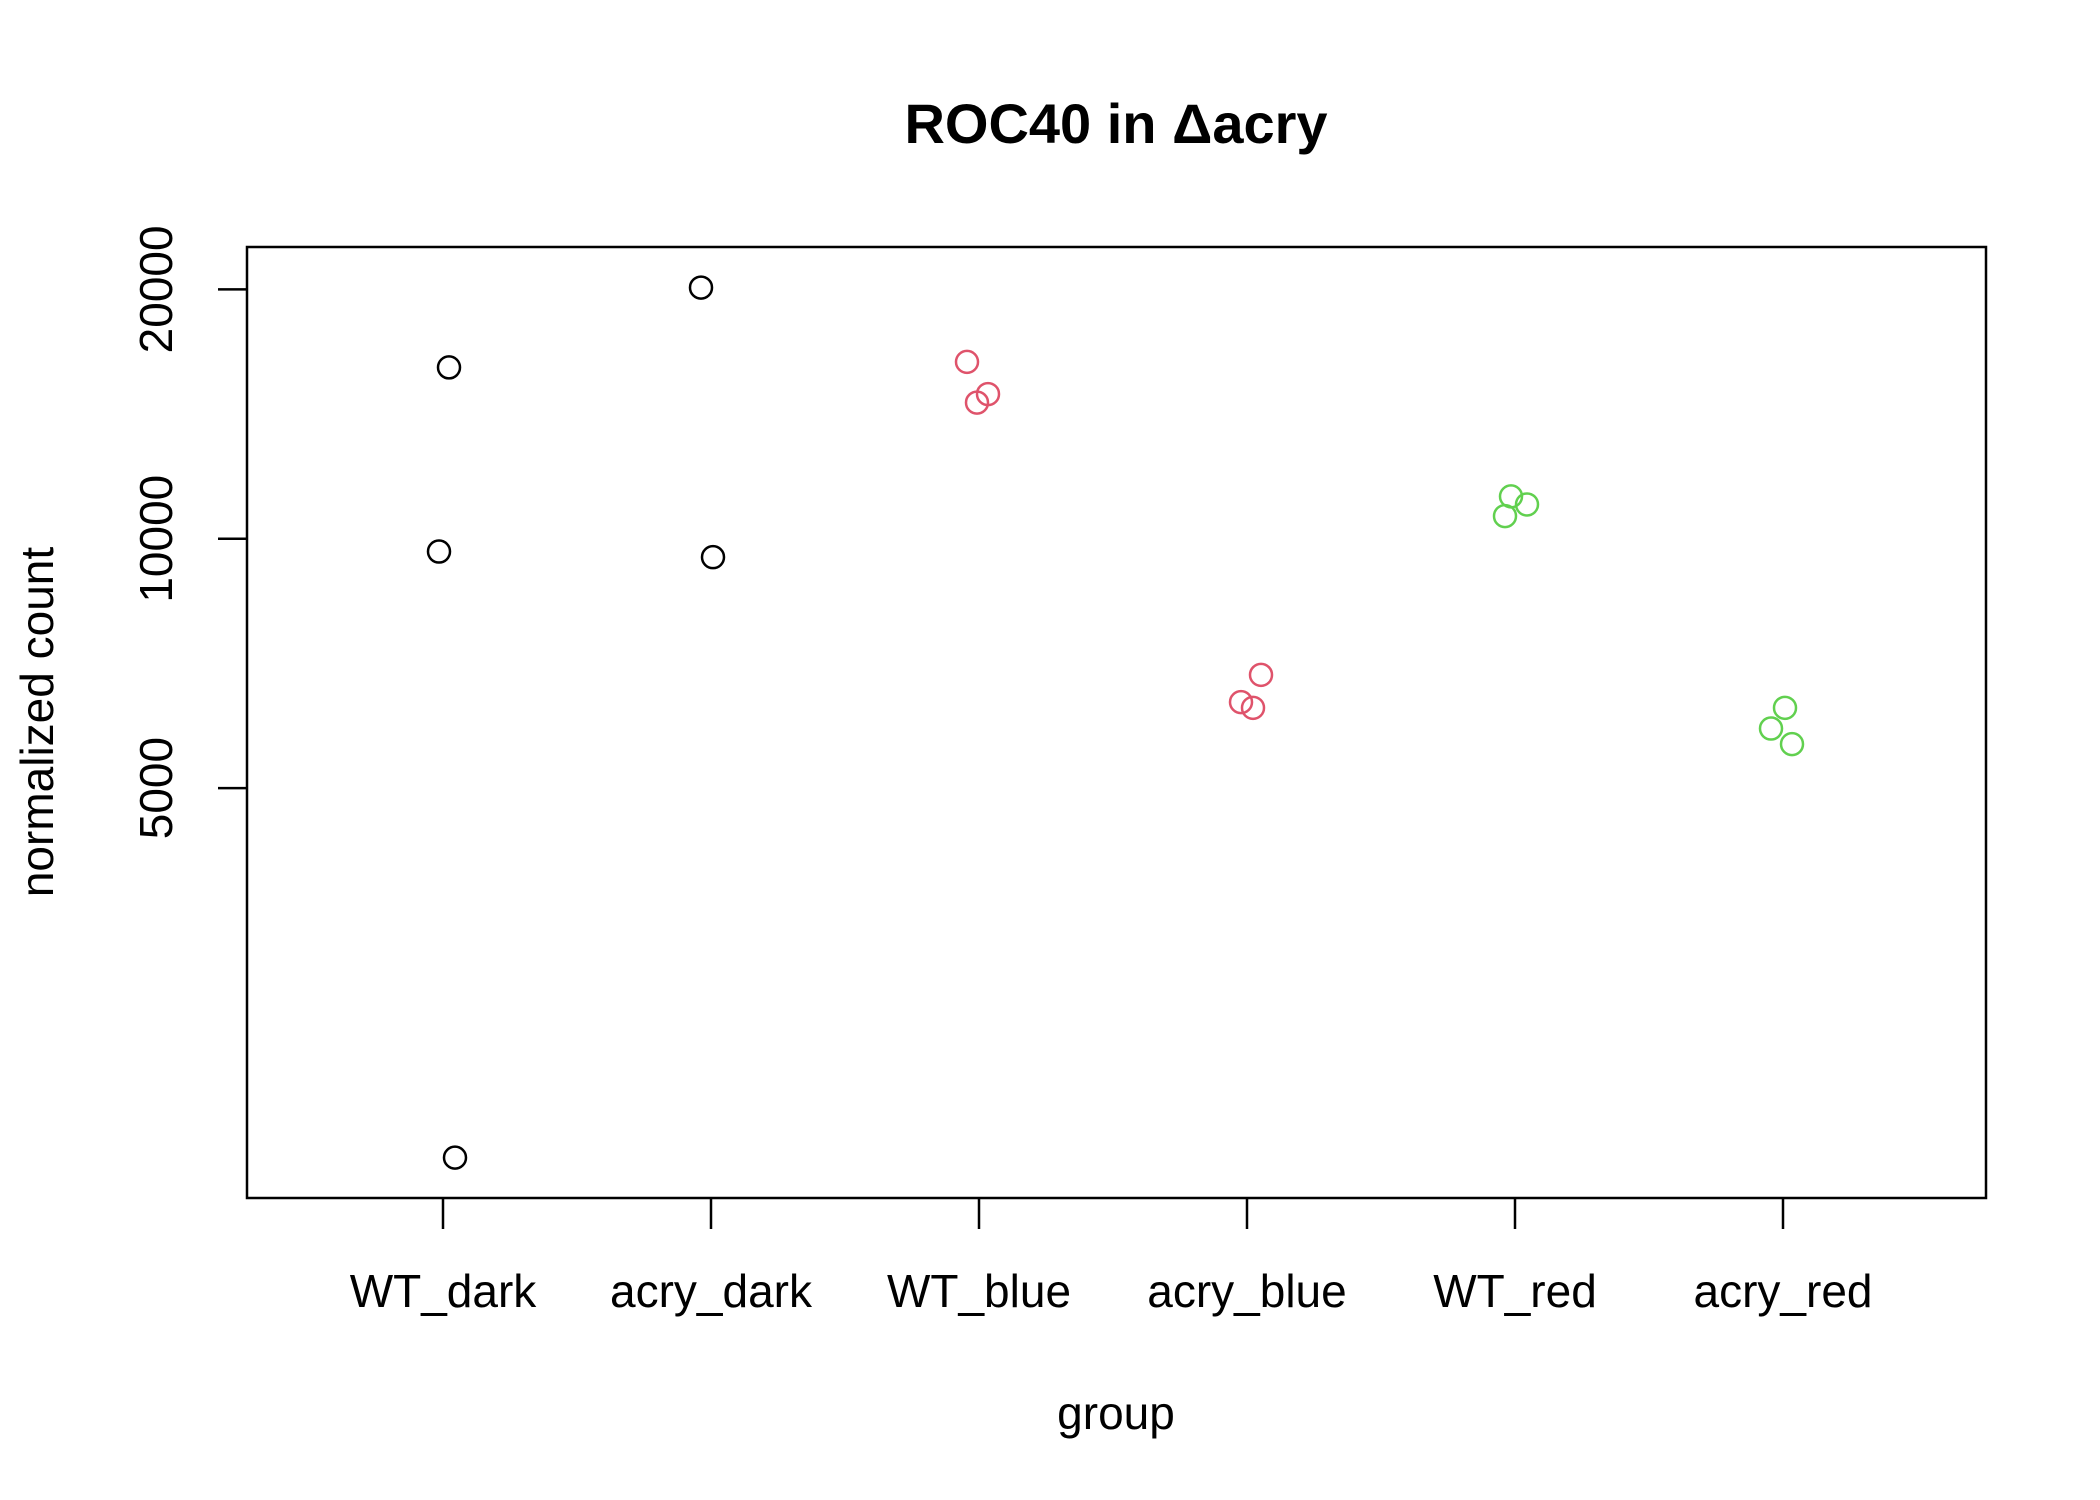 This screenshot has width=2100, height=1500. What do you see at coordinates (1115, 123) in the screenshot?
I see `chart-title: ROC40 in Δacry` at bounding box center [1115, 123].